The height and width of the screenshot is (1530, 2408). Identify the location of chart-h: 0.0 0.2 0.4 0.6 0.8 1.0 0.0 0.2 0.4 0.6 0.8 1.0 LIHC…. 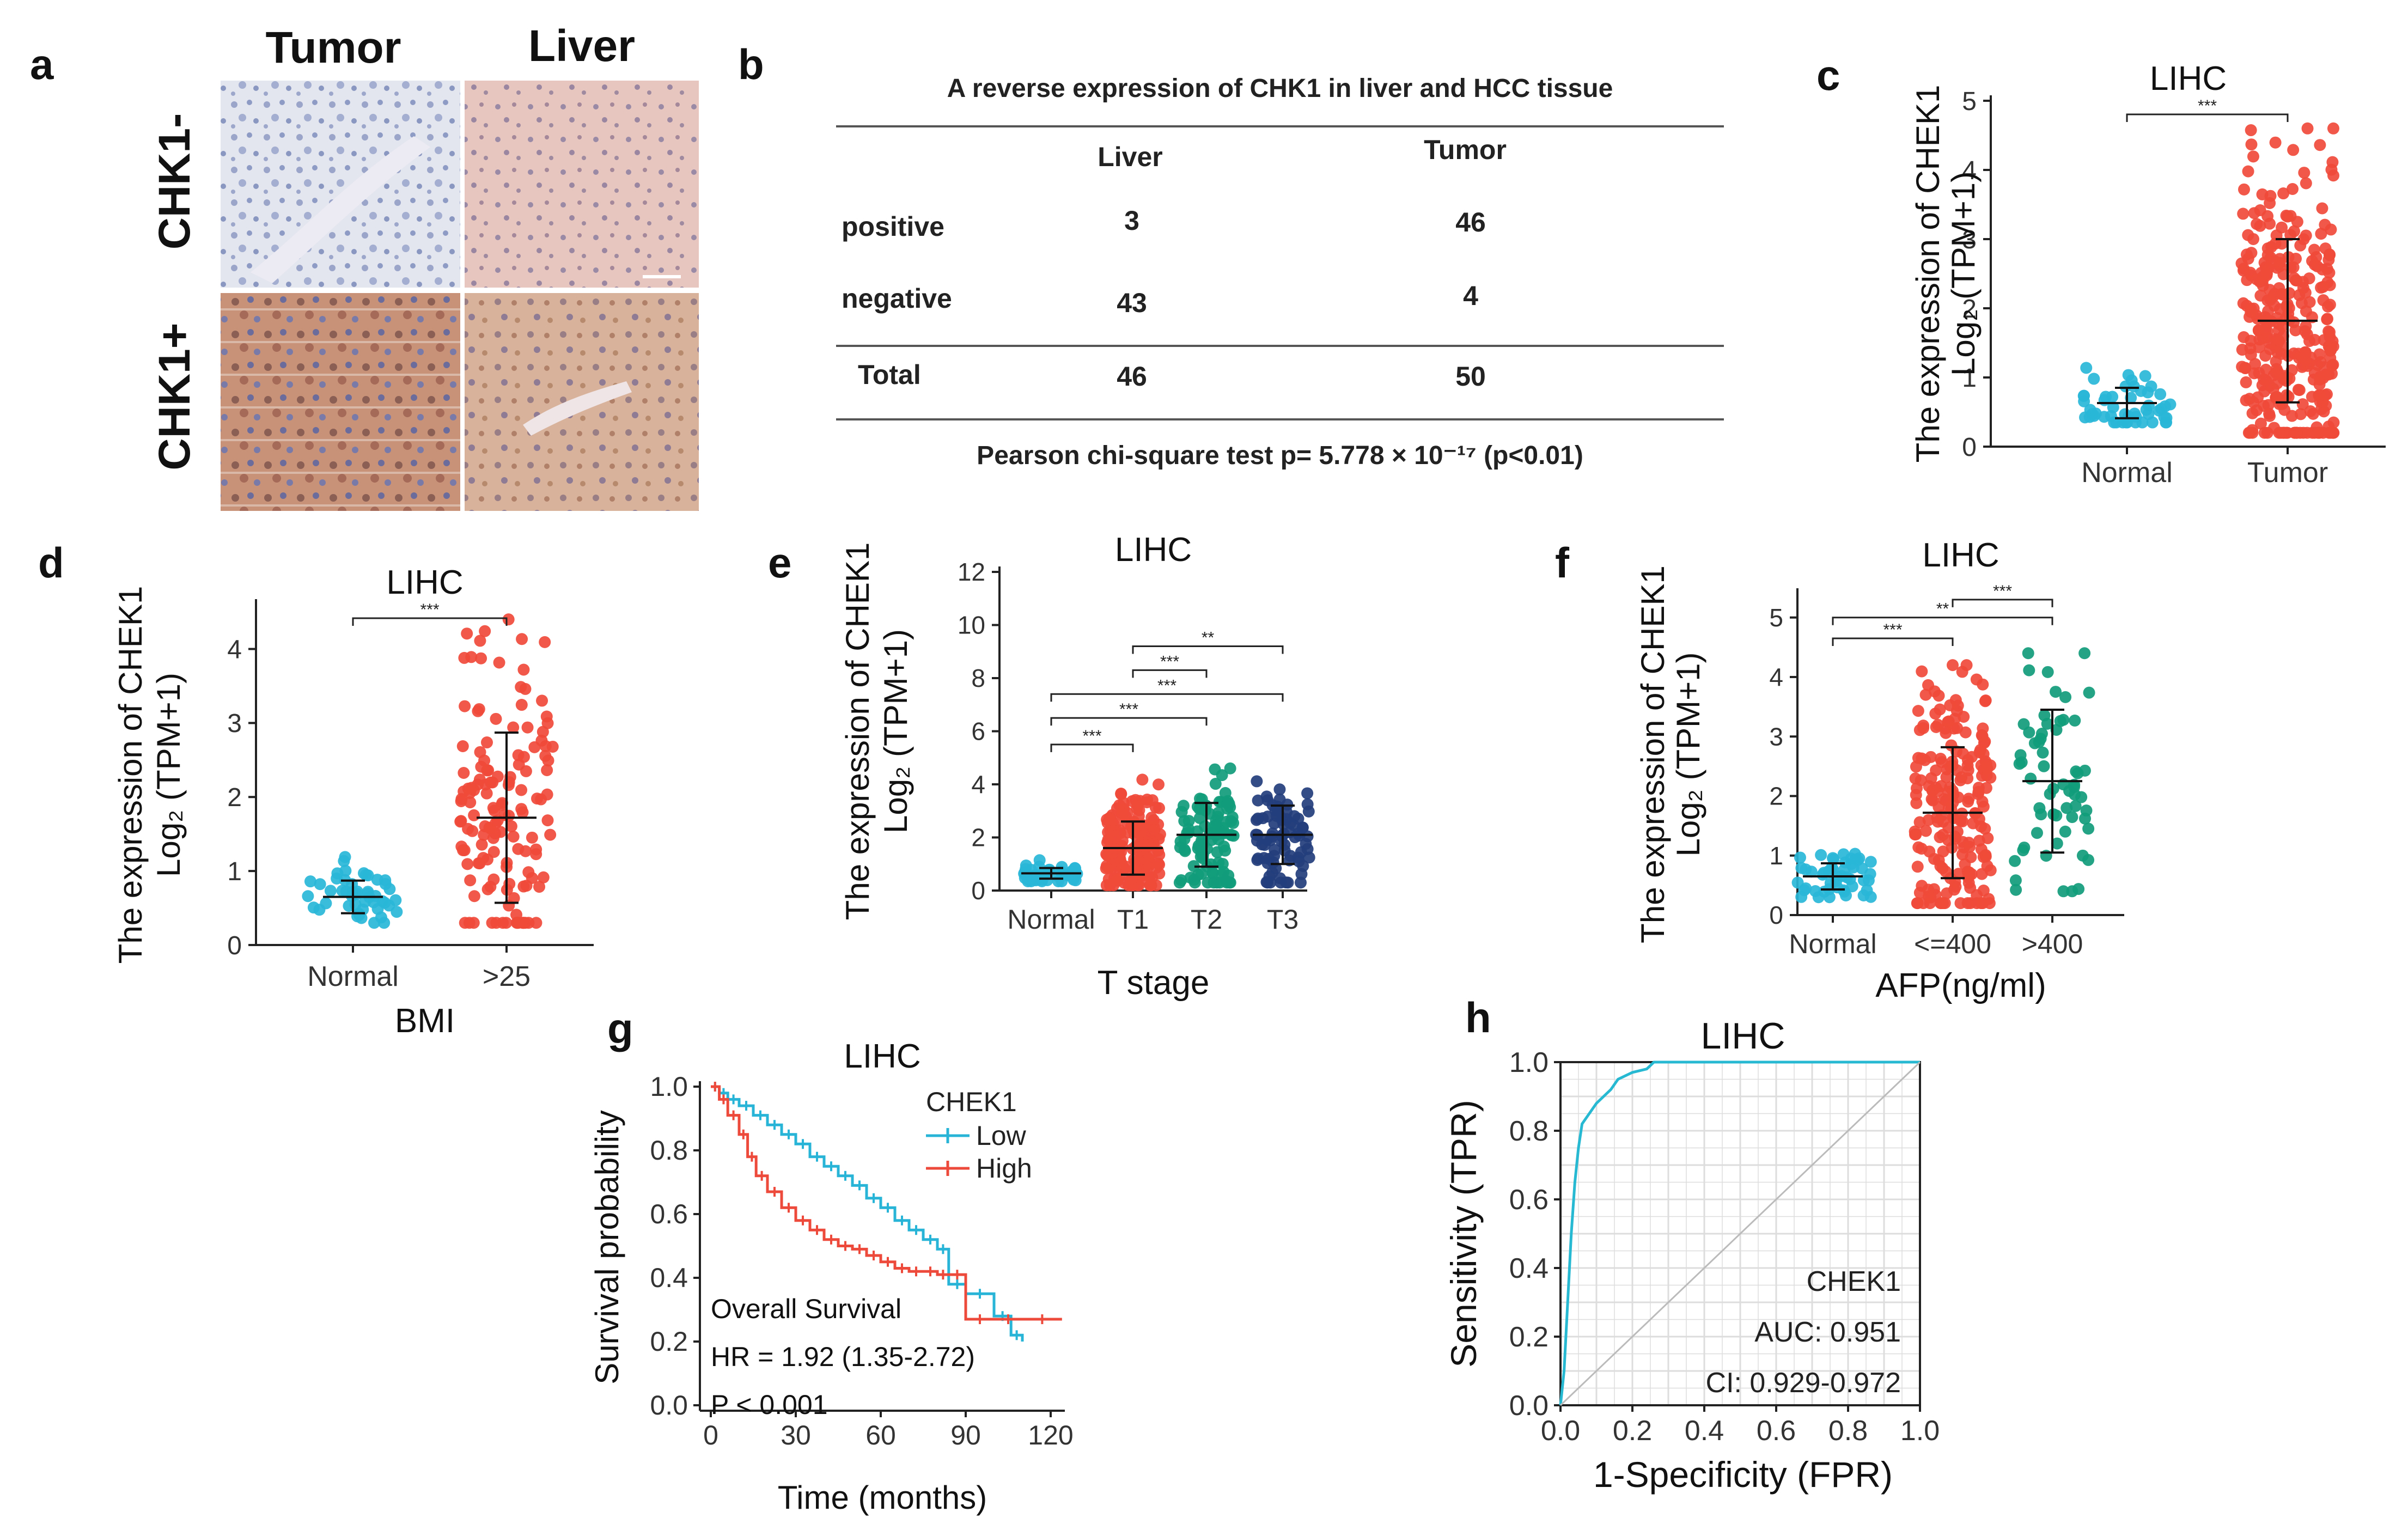
(1691, 1255).